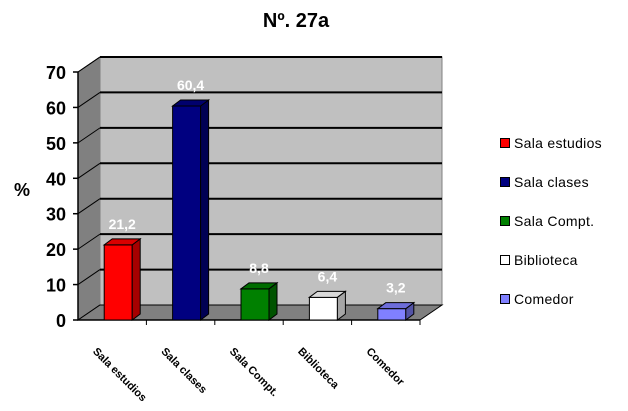 Image resolution: width=628 pixels, height=411 pixels. I want to click on y-tick-label: 20, so click(56, 250).